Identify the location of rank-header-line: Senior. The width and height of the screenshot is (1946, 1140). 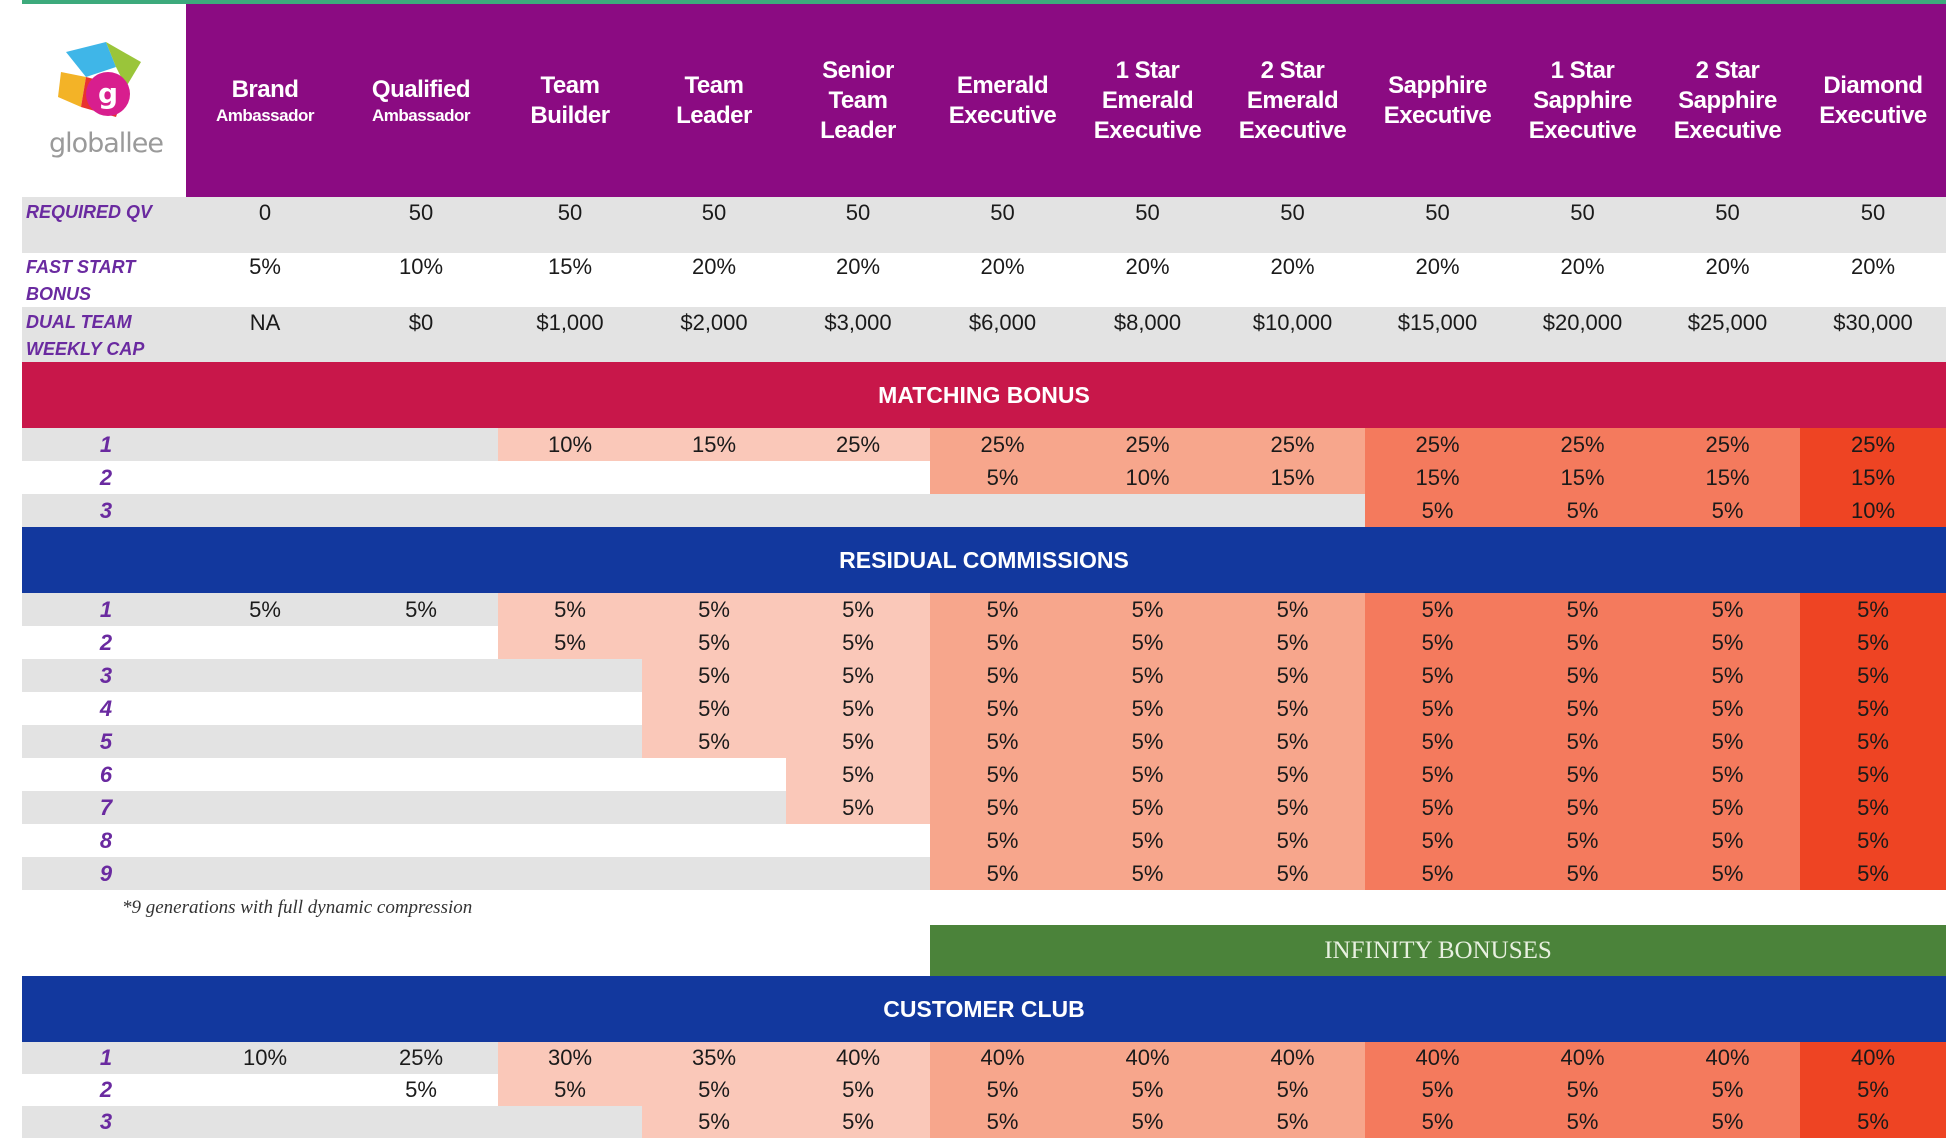
(858, 70).